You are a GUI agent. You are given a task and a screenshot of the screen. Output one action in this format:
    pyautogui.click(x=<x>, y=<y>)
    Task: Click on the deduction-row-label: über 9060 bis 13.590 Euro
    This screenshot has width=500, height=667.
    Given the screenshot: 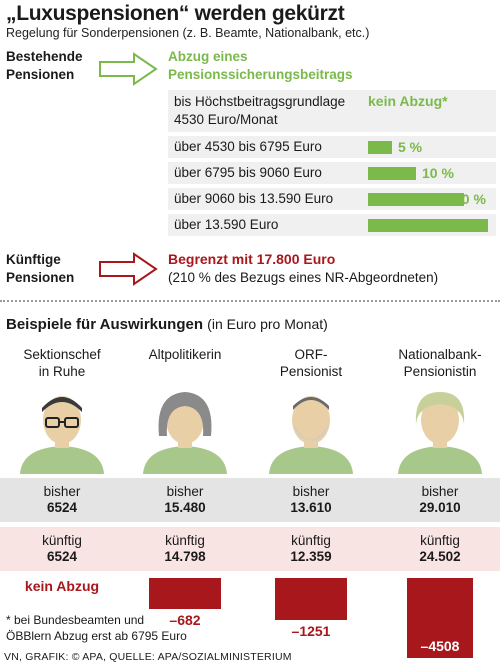 What is the action you would take?
    pyautogui.click(x=254, y=198)
    